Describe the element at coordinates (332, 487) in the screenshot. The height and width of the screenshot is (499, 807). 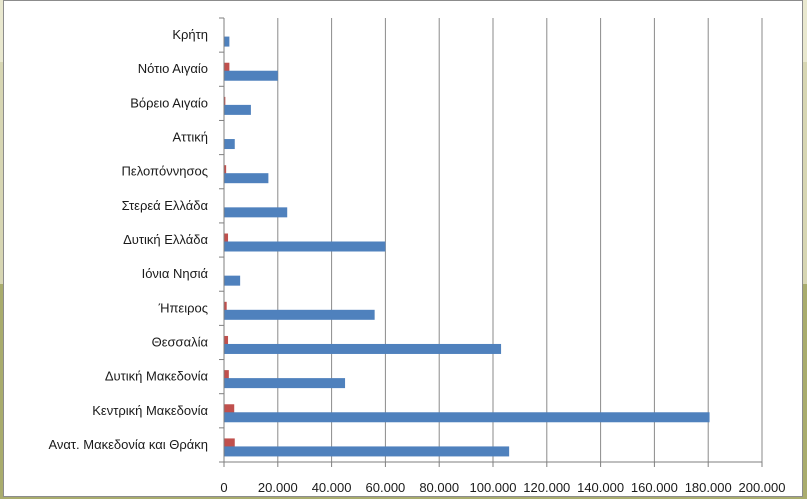
I see `x-tick-label: 40.000` at that location.